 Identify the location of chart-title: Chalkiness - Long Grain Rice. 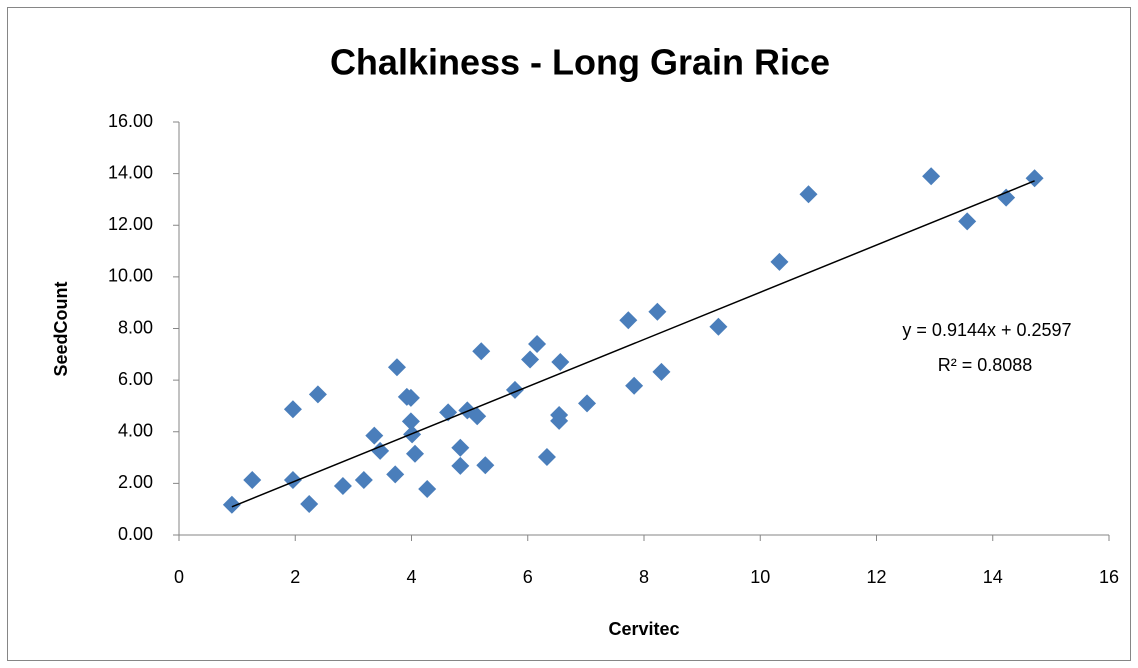
(580, 62).